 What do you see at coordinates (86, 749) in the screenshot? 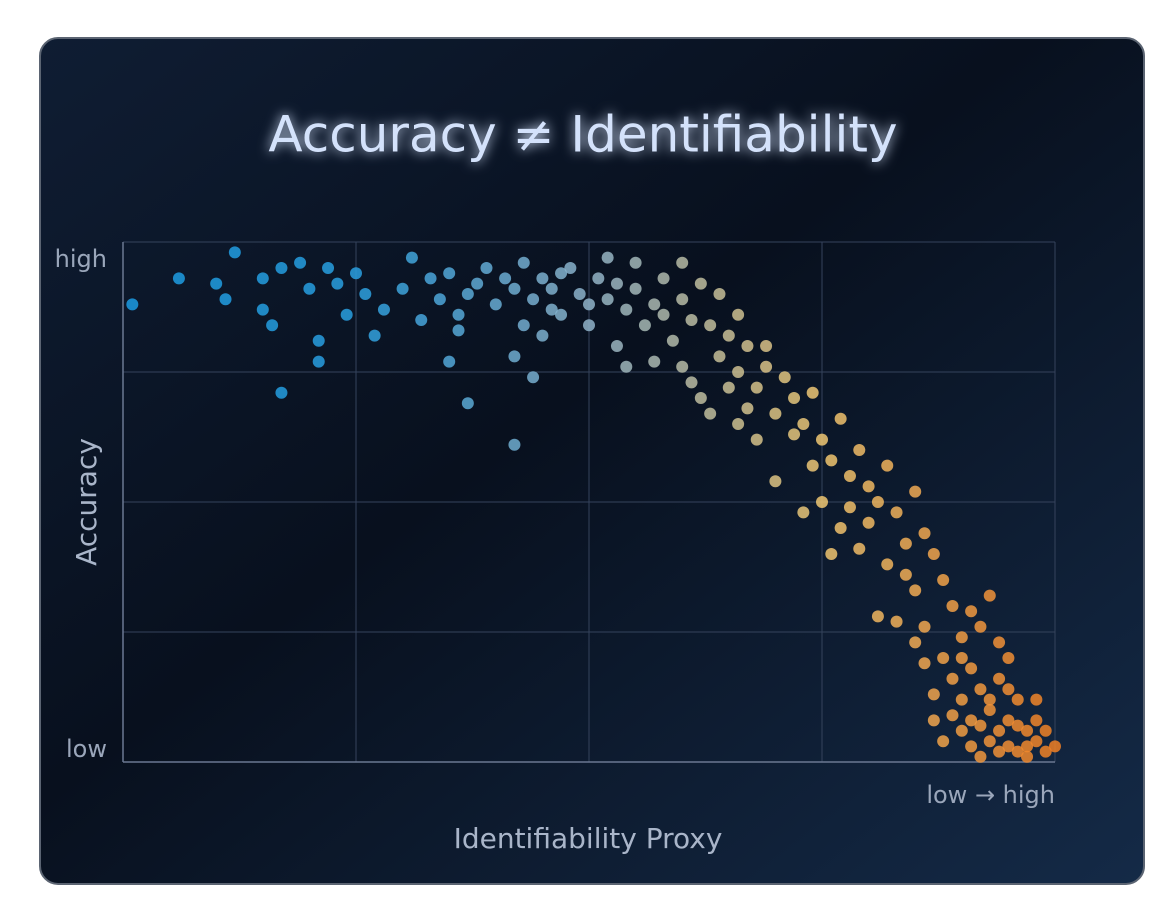
I see `y-tick-label: low` at bounding box center [86, 749].